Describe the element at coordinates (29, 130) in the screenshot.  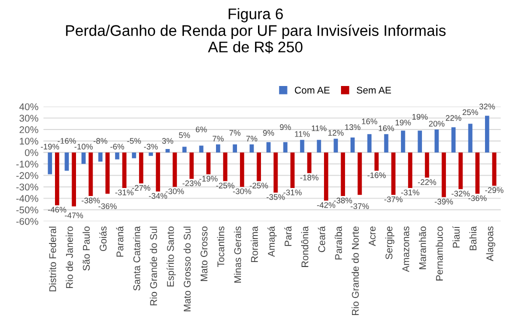
I see `y-tick-label: 20%` at that location.